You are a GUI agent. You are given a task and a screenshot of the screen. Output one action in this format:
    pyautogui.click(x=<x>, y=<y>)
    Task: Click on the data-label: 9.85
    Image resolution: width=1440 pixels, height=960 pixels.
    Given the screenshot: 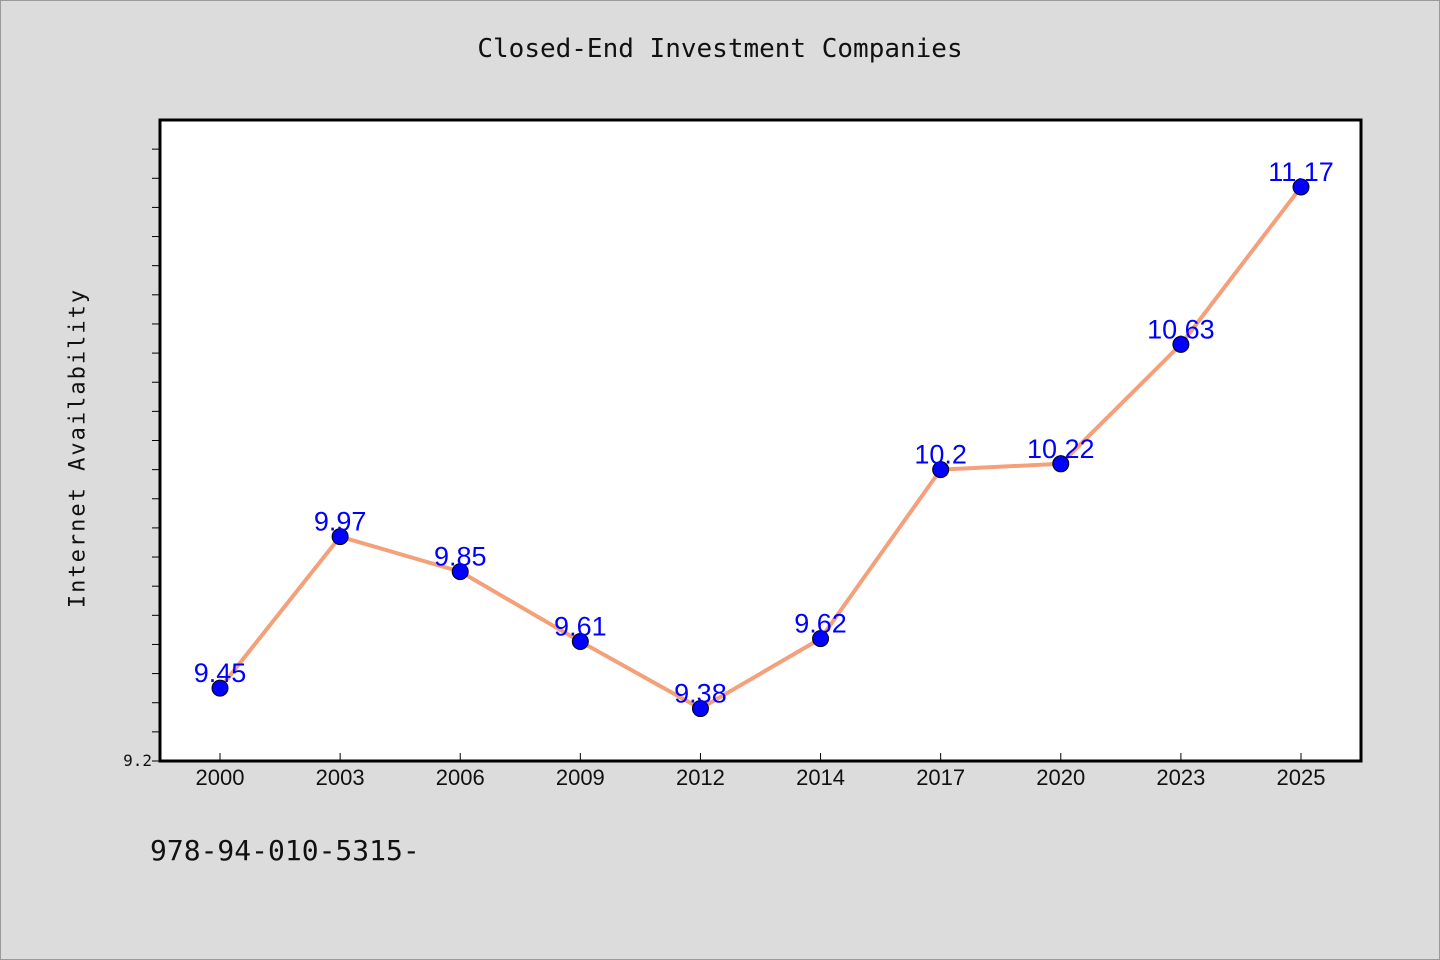 What is the action you would take?
    pyautogui.click(x=460, y=557)
    